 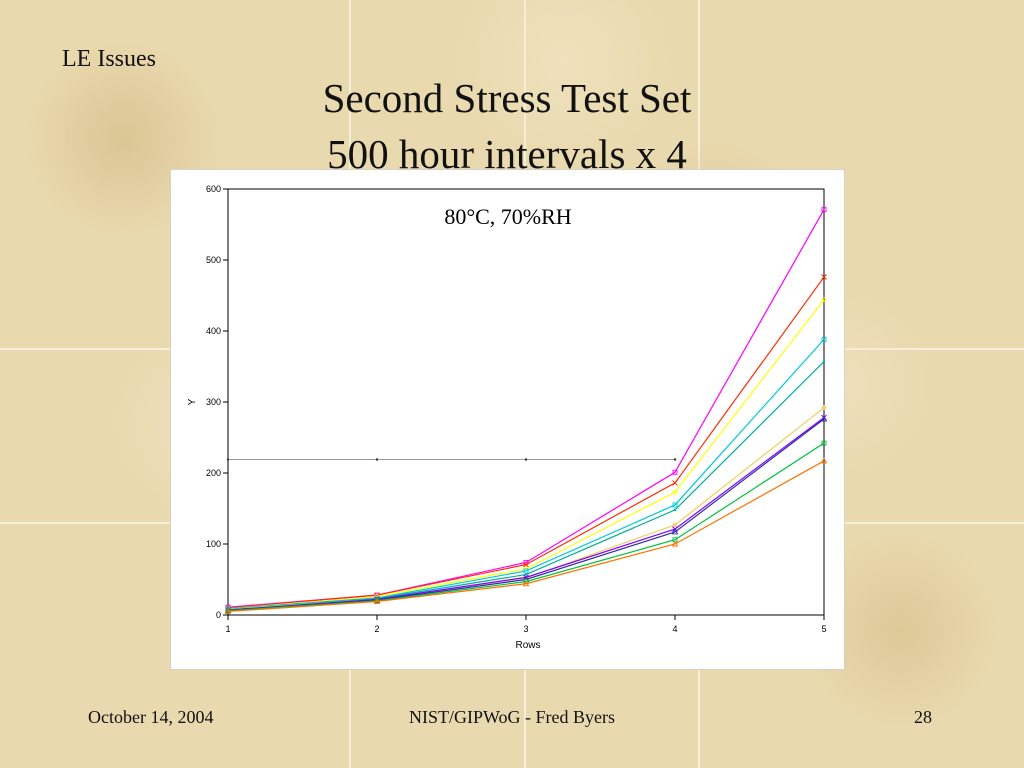 What do you see at coordinates (213, 544) in the screenshot?
I see `y-tick-label: 100` at bounding box center [213, 544].